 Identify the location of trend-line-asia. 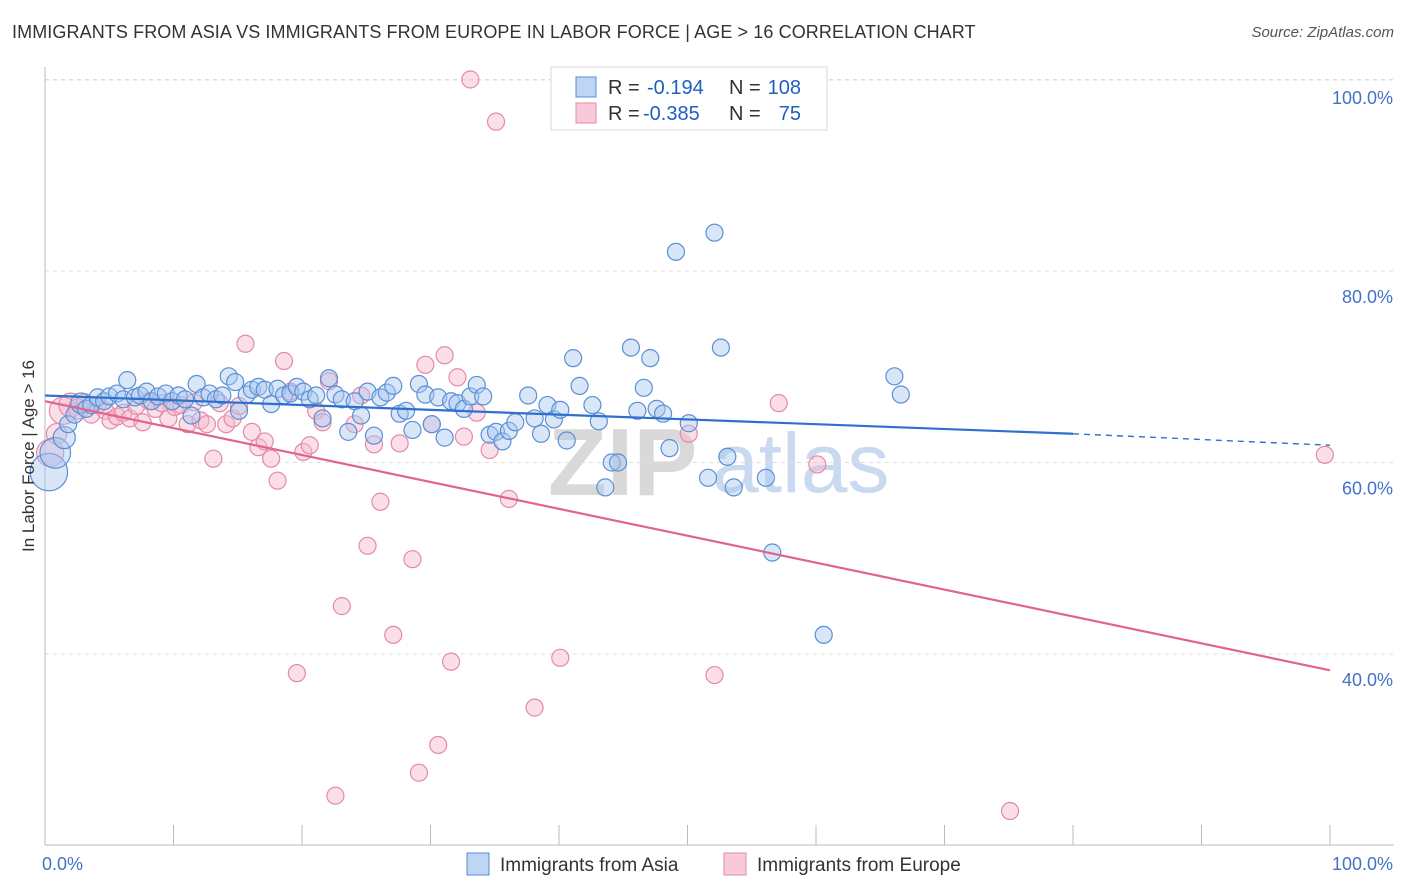
(559, 414).